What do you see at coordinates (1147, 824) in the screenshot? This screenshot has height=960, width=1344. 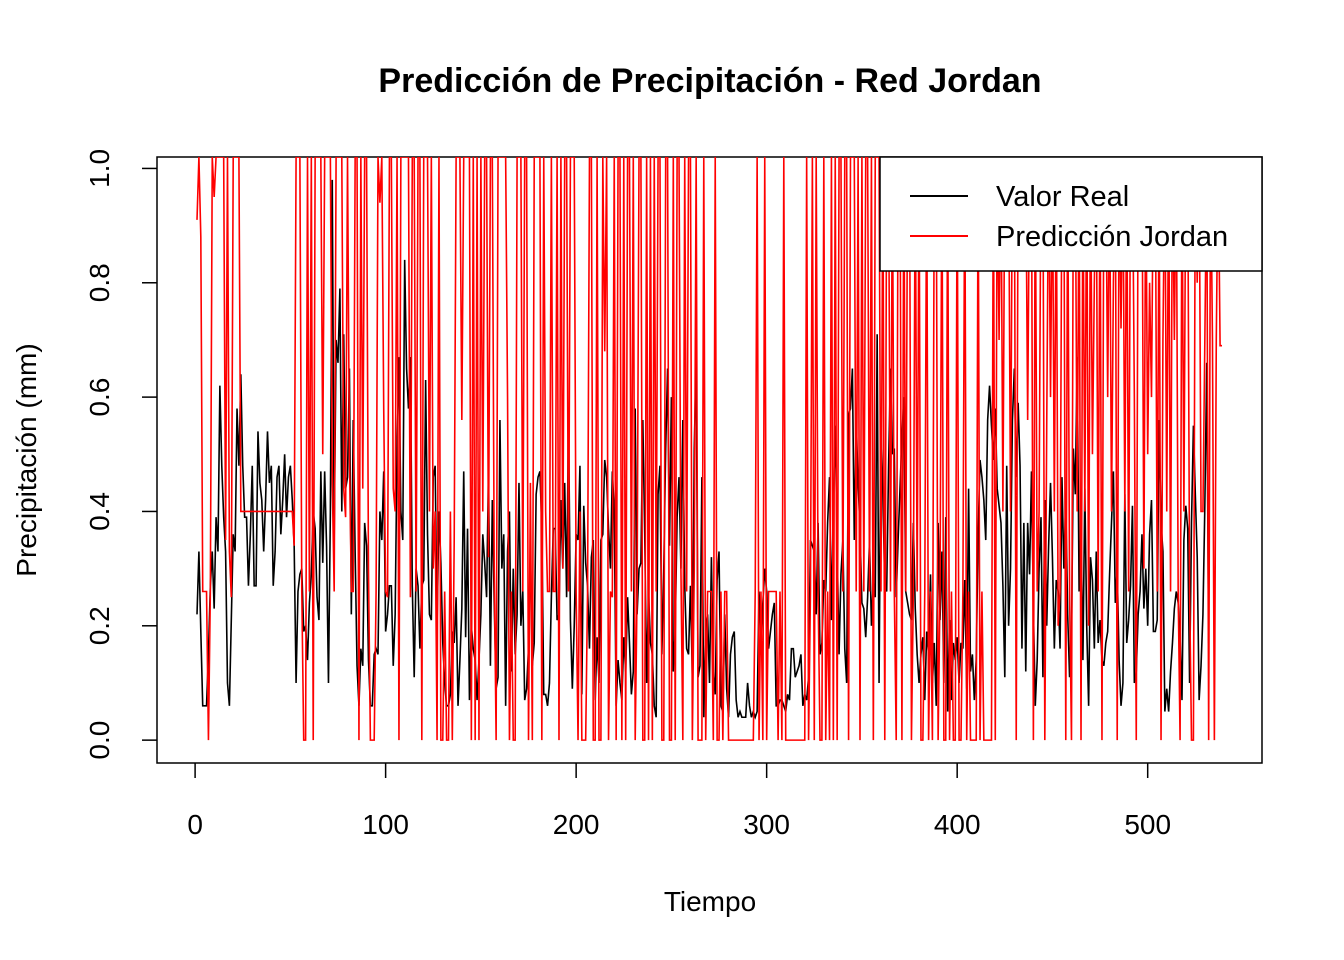 I see `x-tick-label: 500` at bounding box center [1147, 824].